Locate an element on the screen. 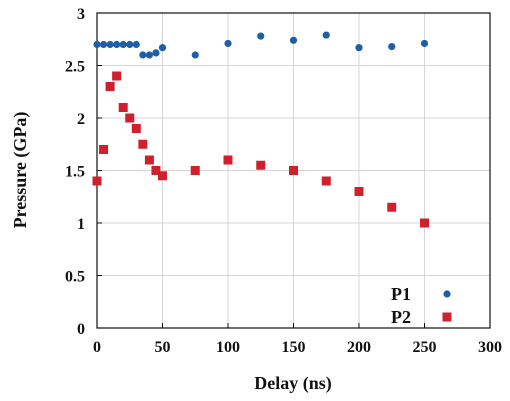  y-tick-label: 1.5 is located at coordinates (75, 172).